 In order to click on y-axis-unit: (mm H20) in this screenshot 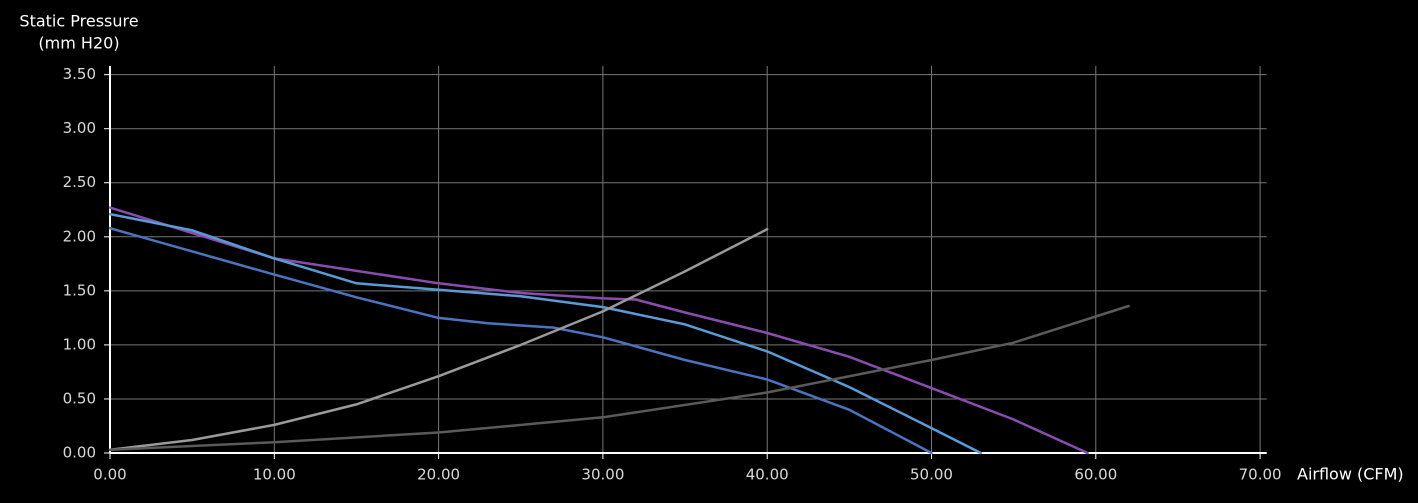, I will do `click(78, 43)`.